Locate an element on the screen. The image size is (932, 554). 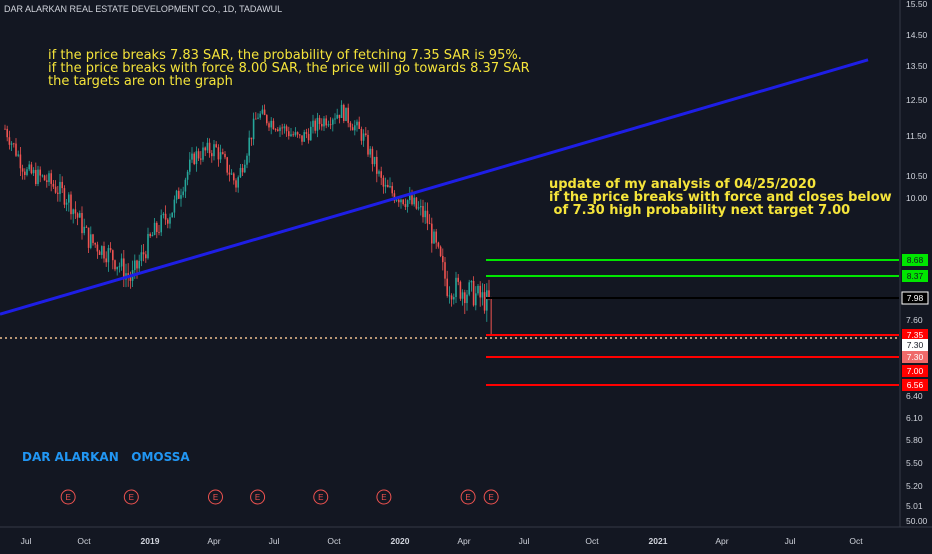
y-tick-label: 5.50 is located at coordinates (914, 463).